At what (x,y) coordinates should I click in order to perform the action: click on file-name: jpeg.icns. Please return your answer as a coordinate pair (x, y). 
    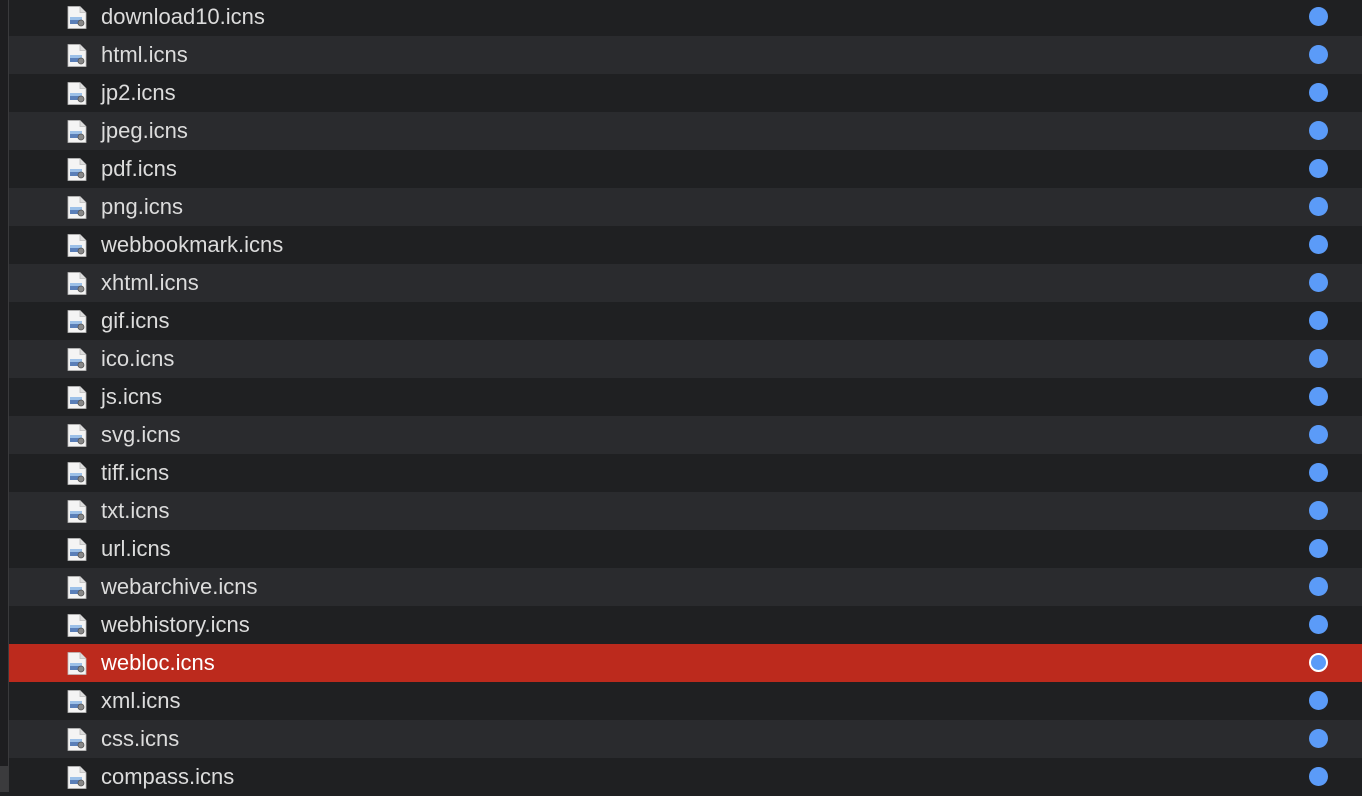
    Looking at the image, I should click on (144, 130).